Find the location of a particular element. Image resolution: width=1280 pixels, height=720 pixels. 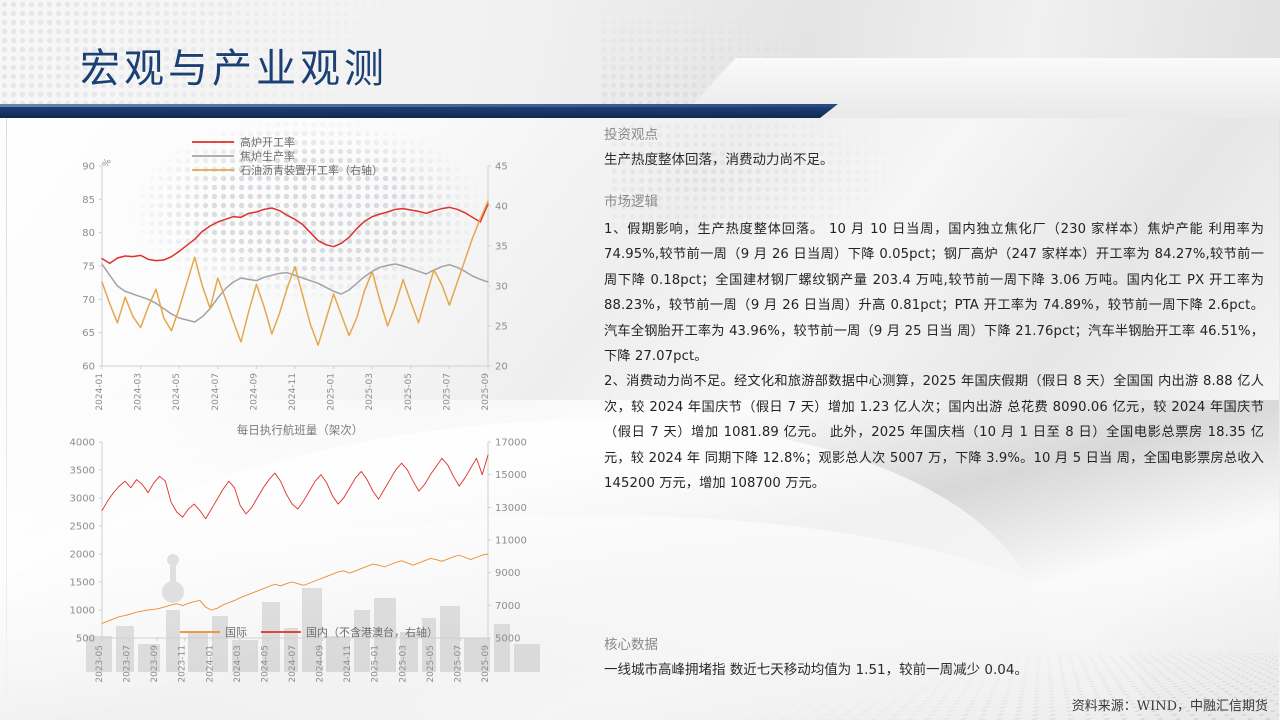

svg-text: 9000 is located at coordinates (507, 573).